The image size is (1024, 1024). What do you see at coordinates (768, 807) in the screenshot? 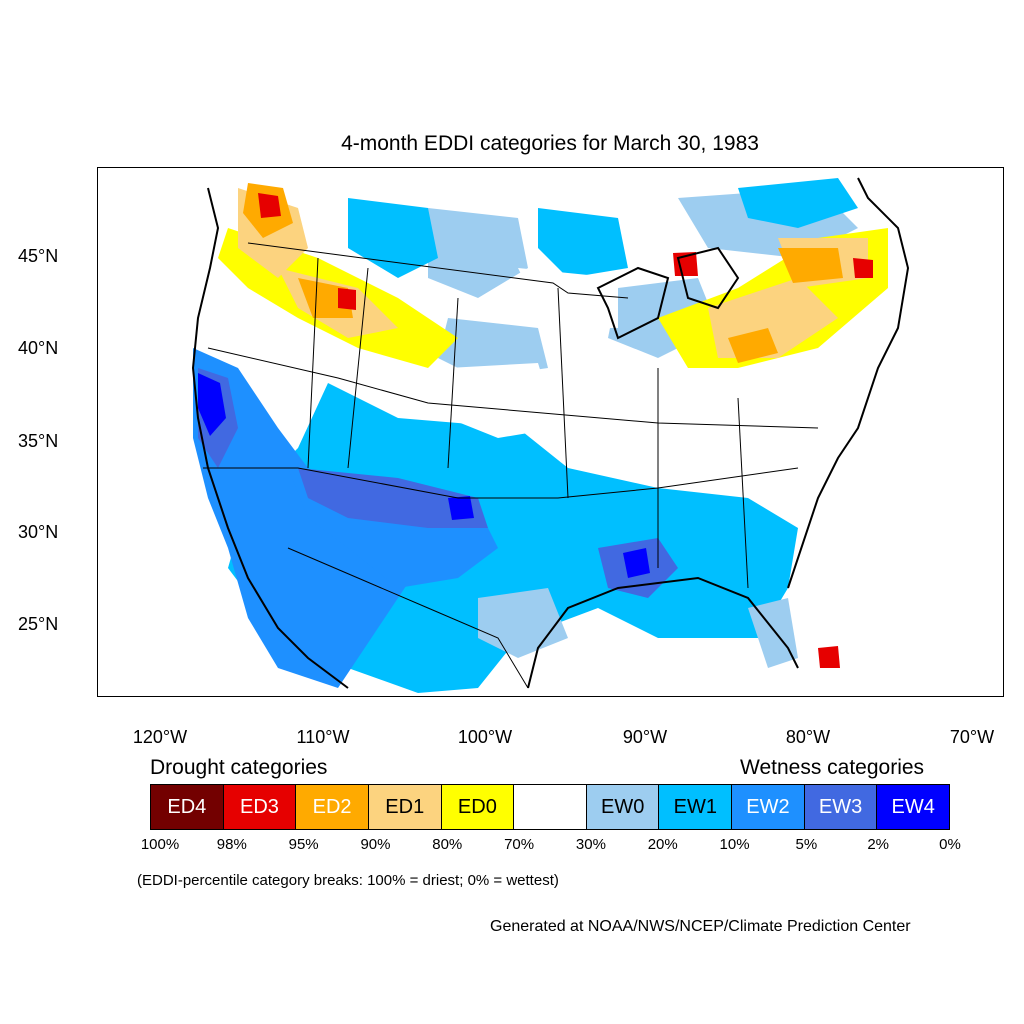
I see `legend-box: EW2` at bounding box center [768, 807].